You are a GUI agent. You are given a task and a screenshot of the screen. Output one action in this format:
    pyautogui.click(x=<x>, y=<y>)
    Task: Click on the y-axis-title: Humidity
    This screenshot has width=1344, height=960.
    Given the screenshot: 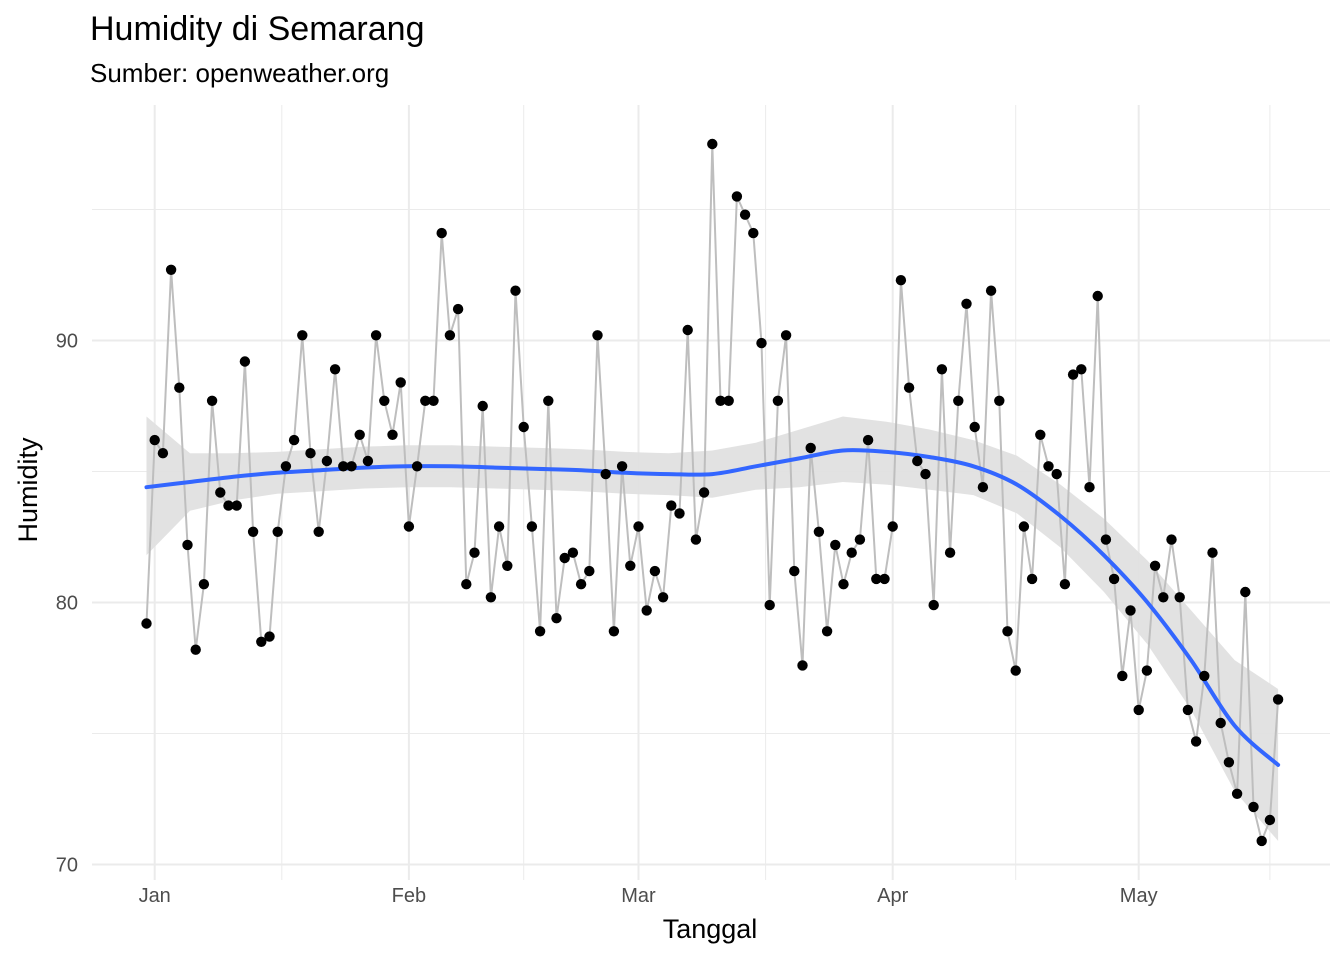 What is the action you would take?
    pyautogui.click(x=28, y=490)
    